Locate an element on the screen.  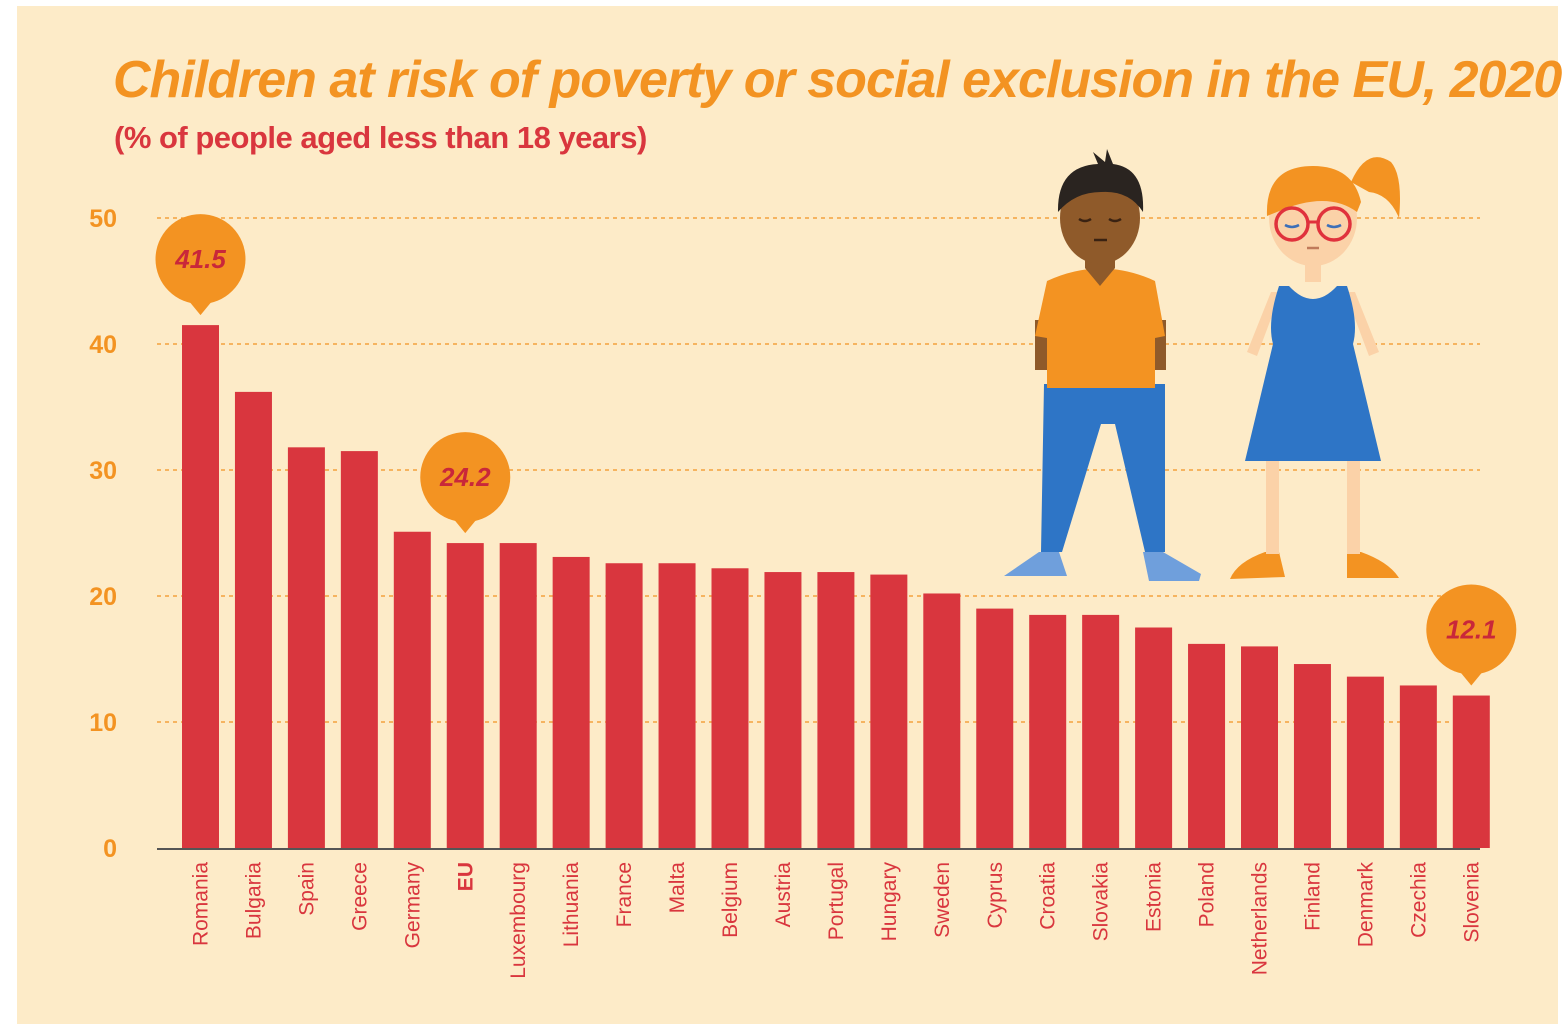
bar-hungary is located at coordinates (889, 711).